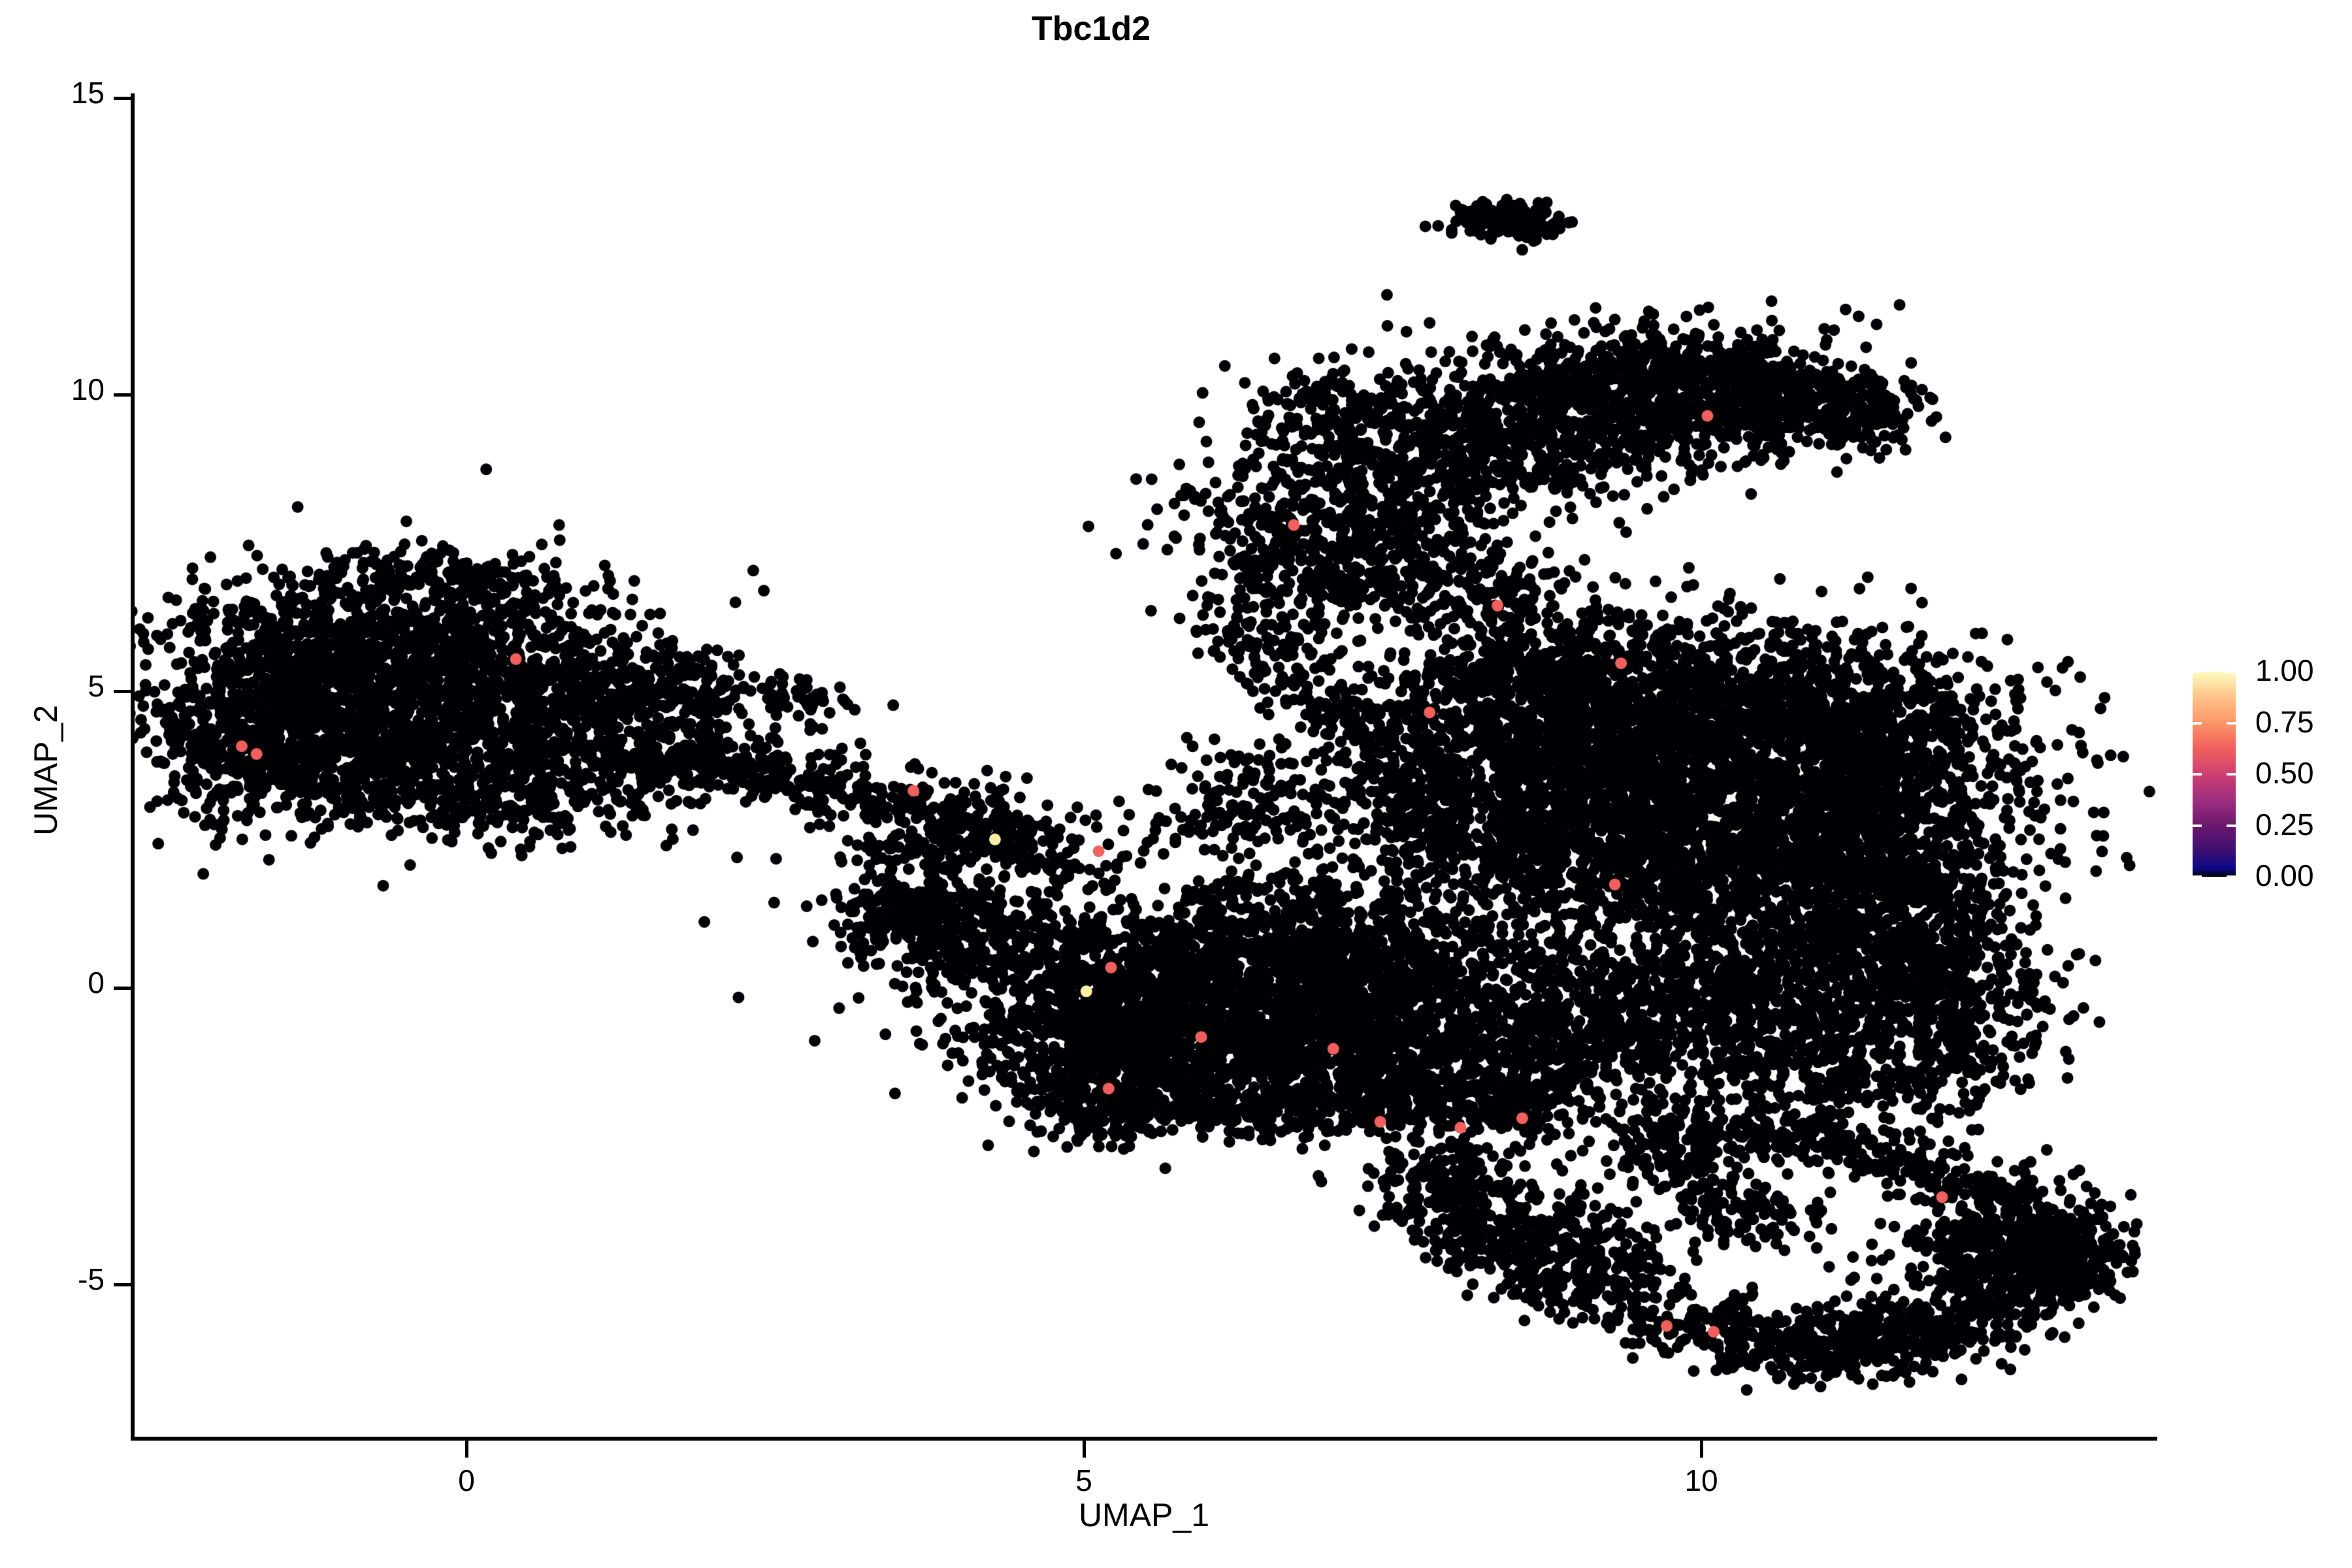  What do you see at coordinates (1091, 29) in the screenshot?
I see `page-title: Tbc1d2` at bounding box center [1091, 29].